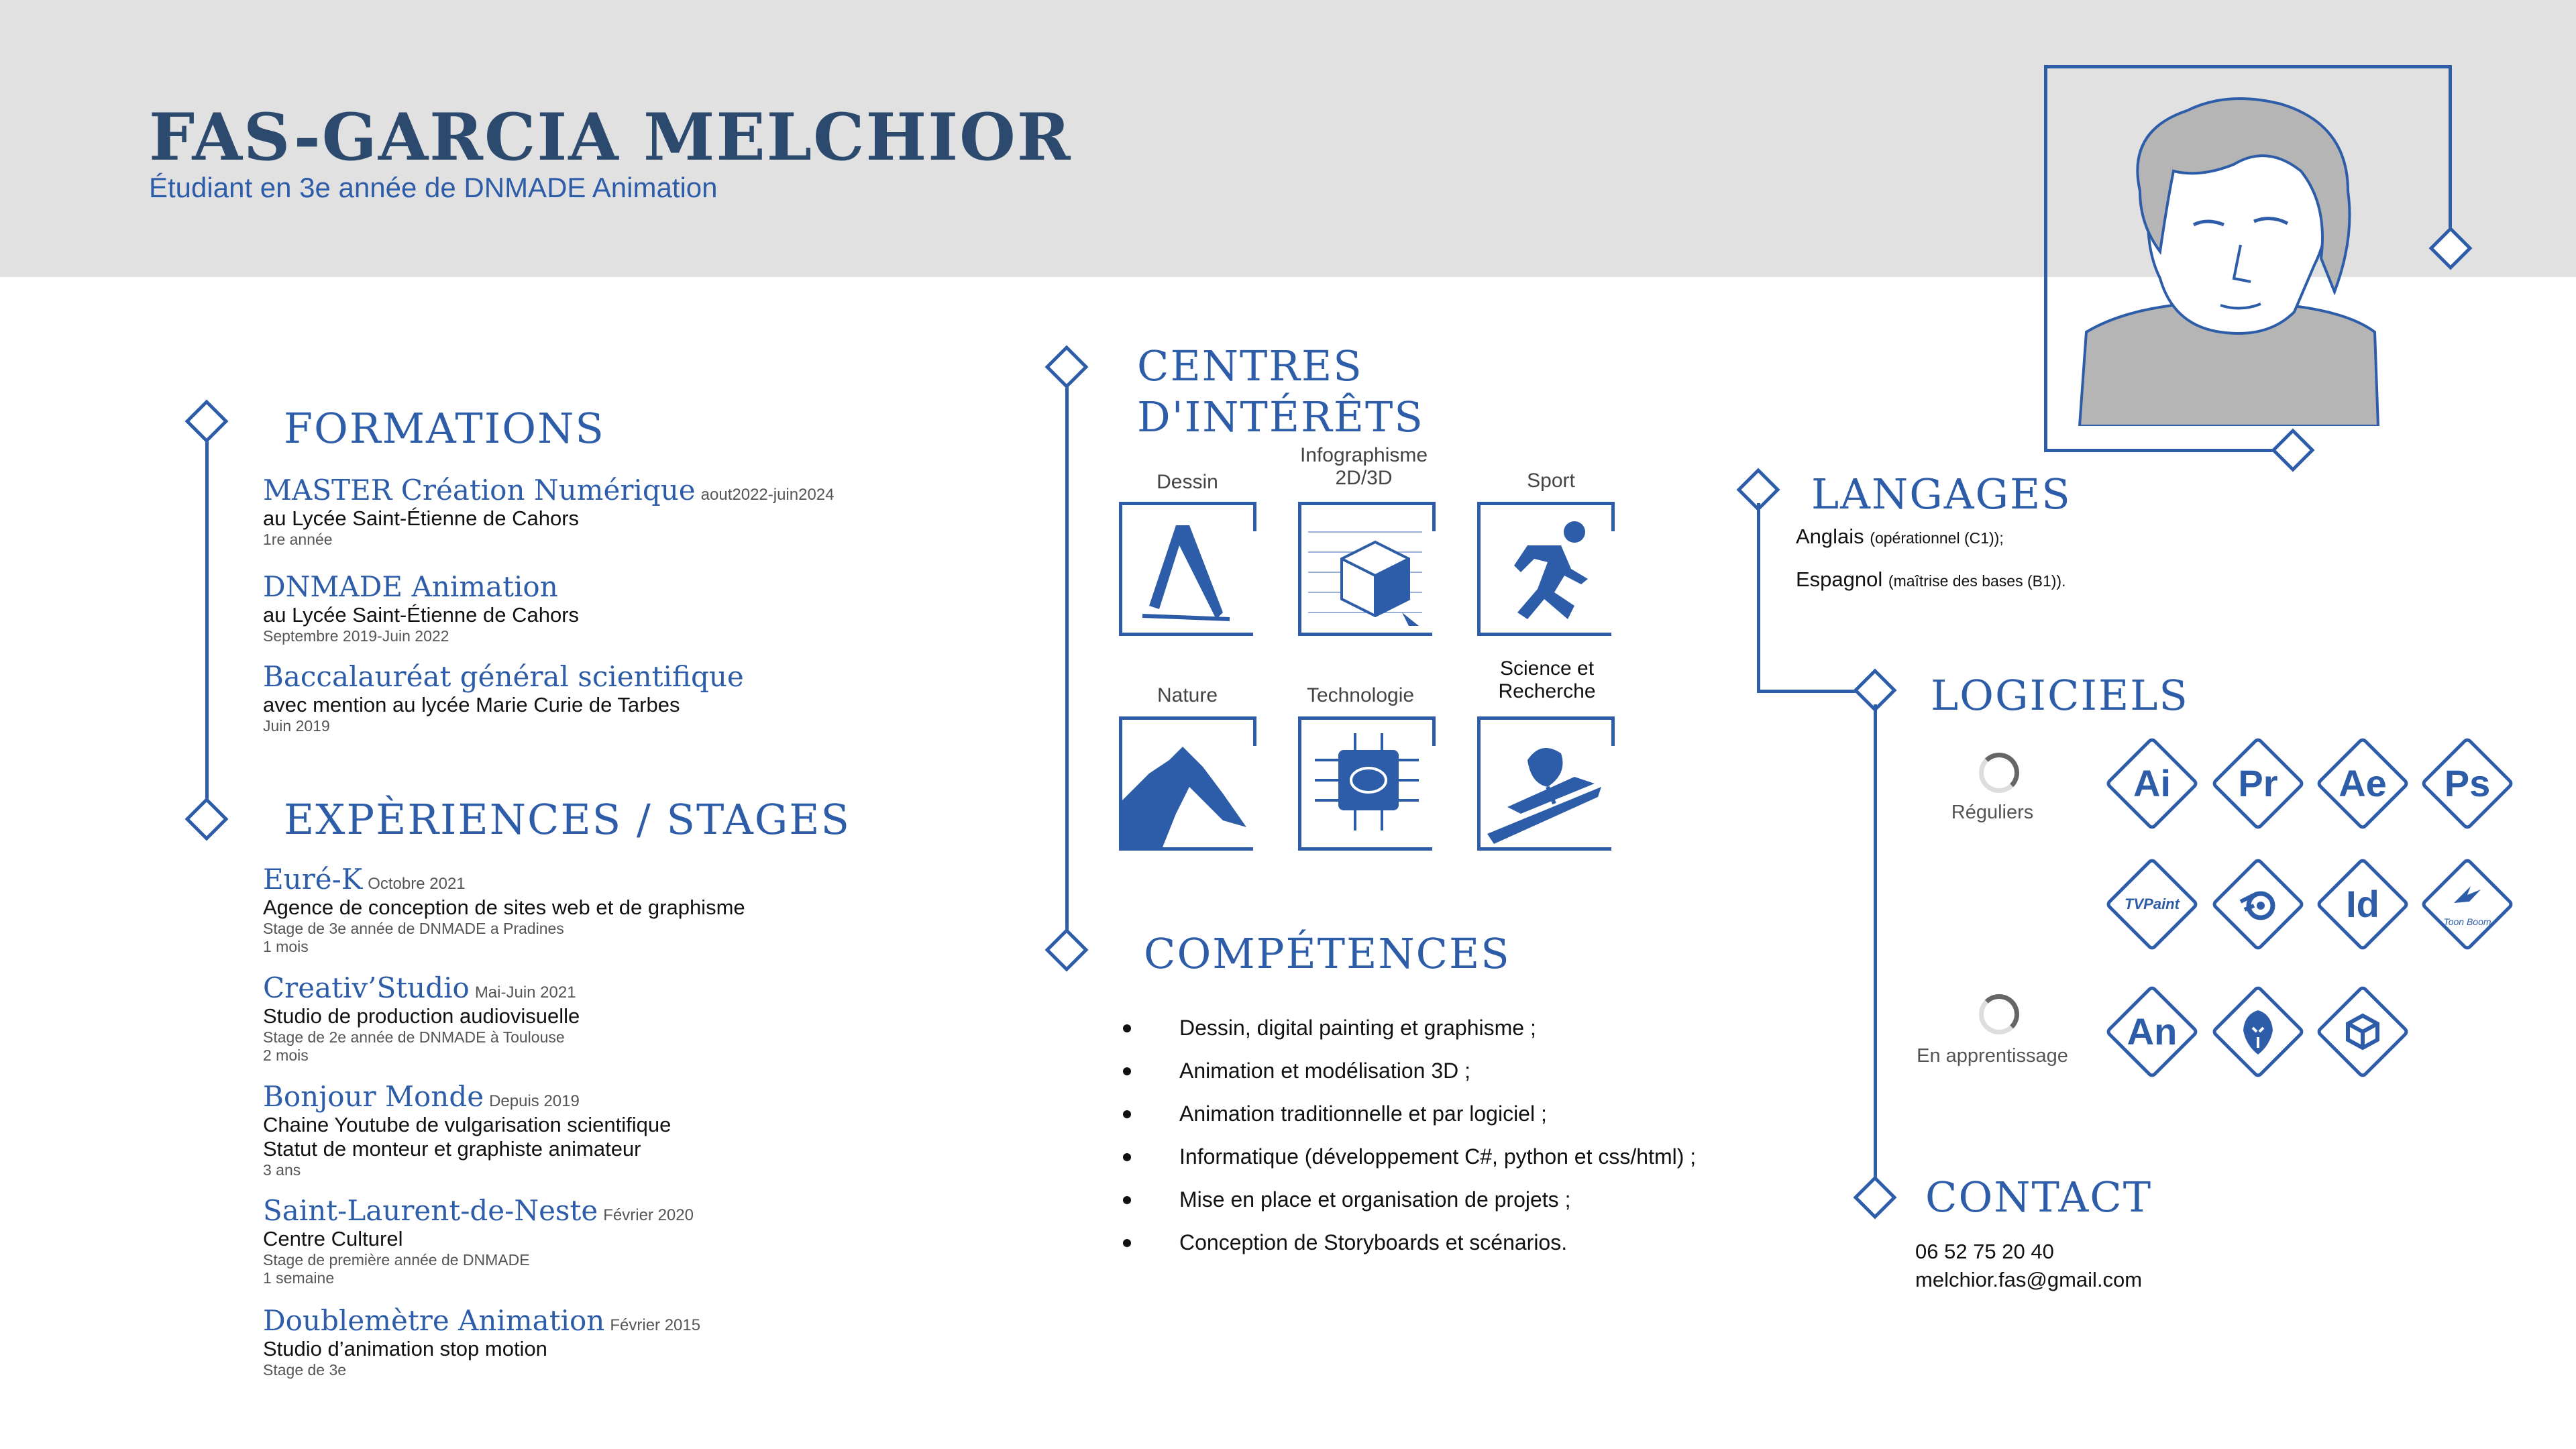 Image resolution: width=2576 pixels, height=1449 pixels. What do you see at coordinates (2362, 1031) in the screenshot?
I see `unity-icon` at bounding box center [2362, 1031].